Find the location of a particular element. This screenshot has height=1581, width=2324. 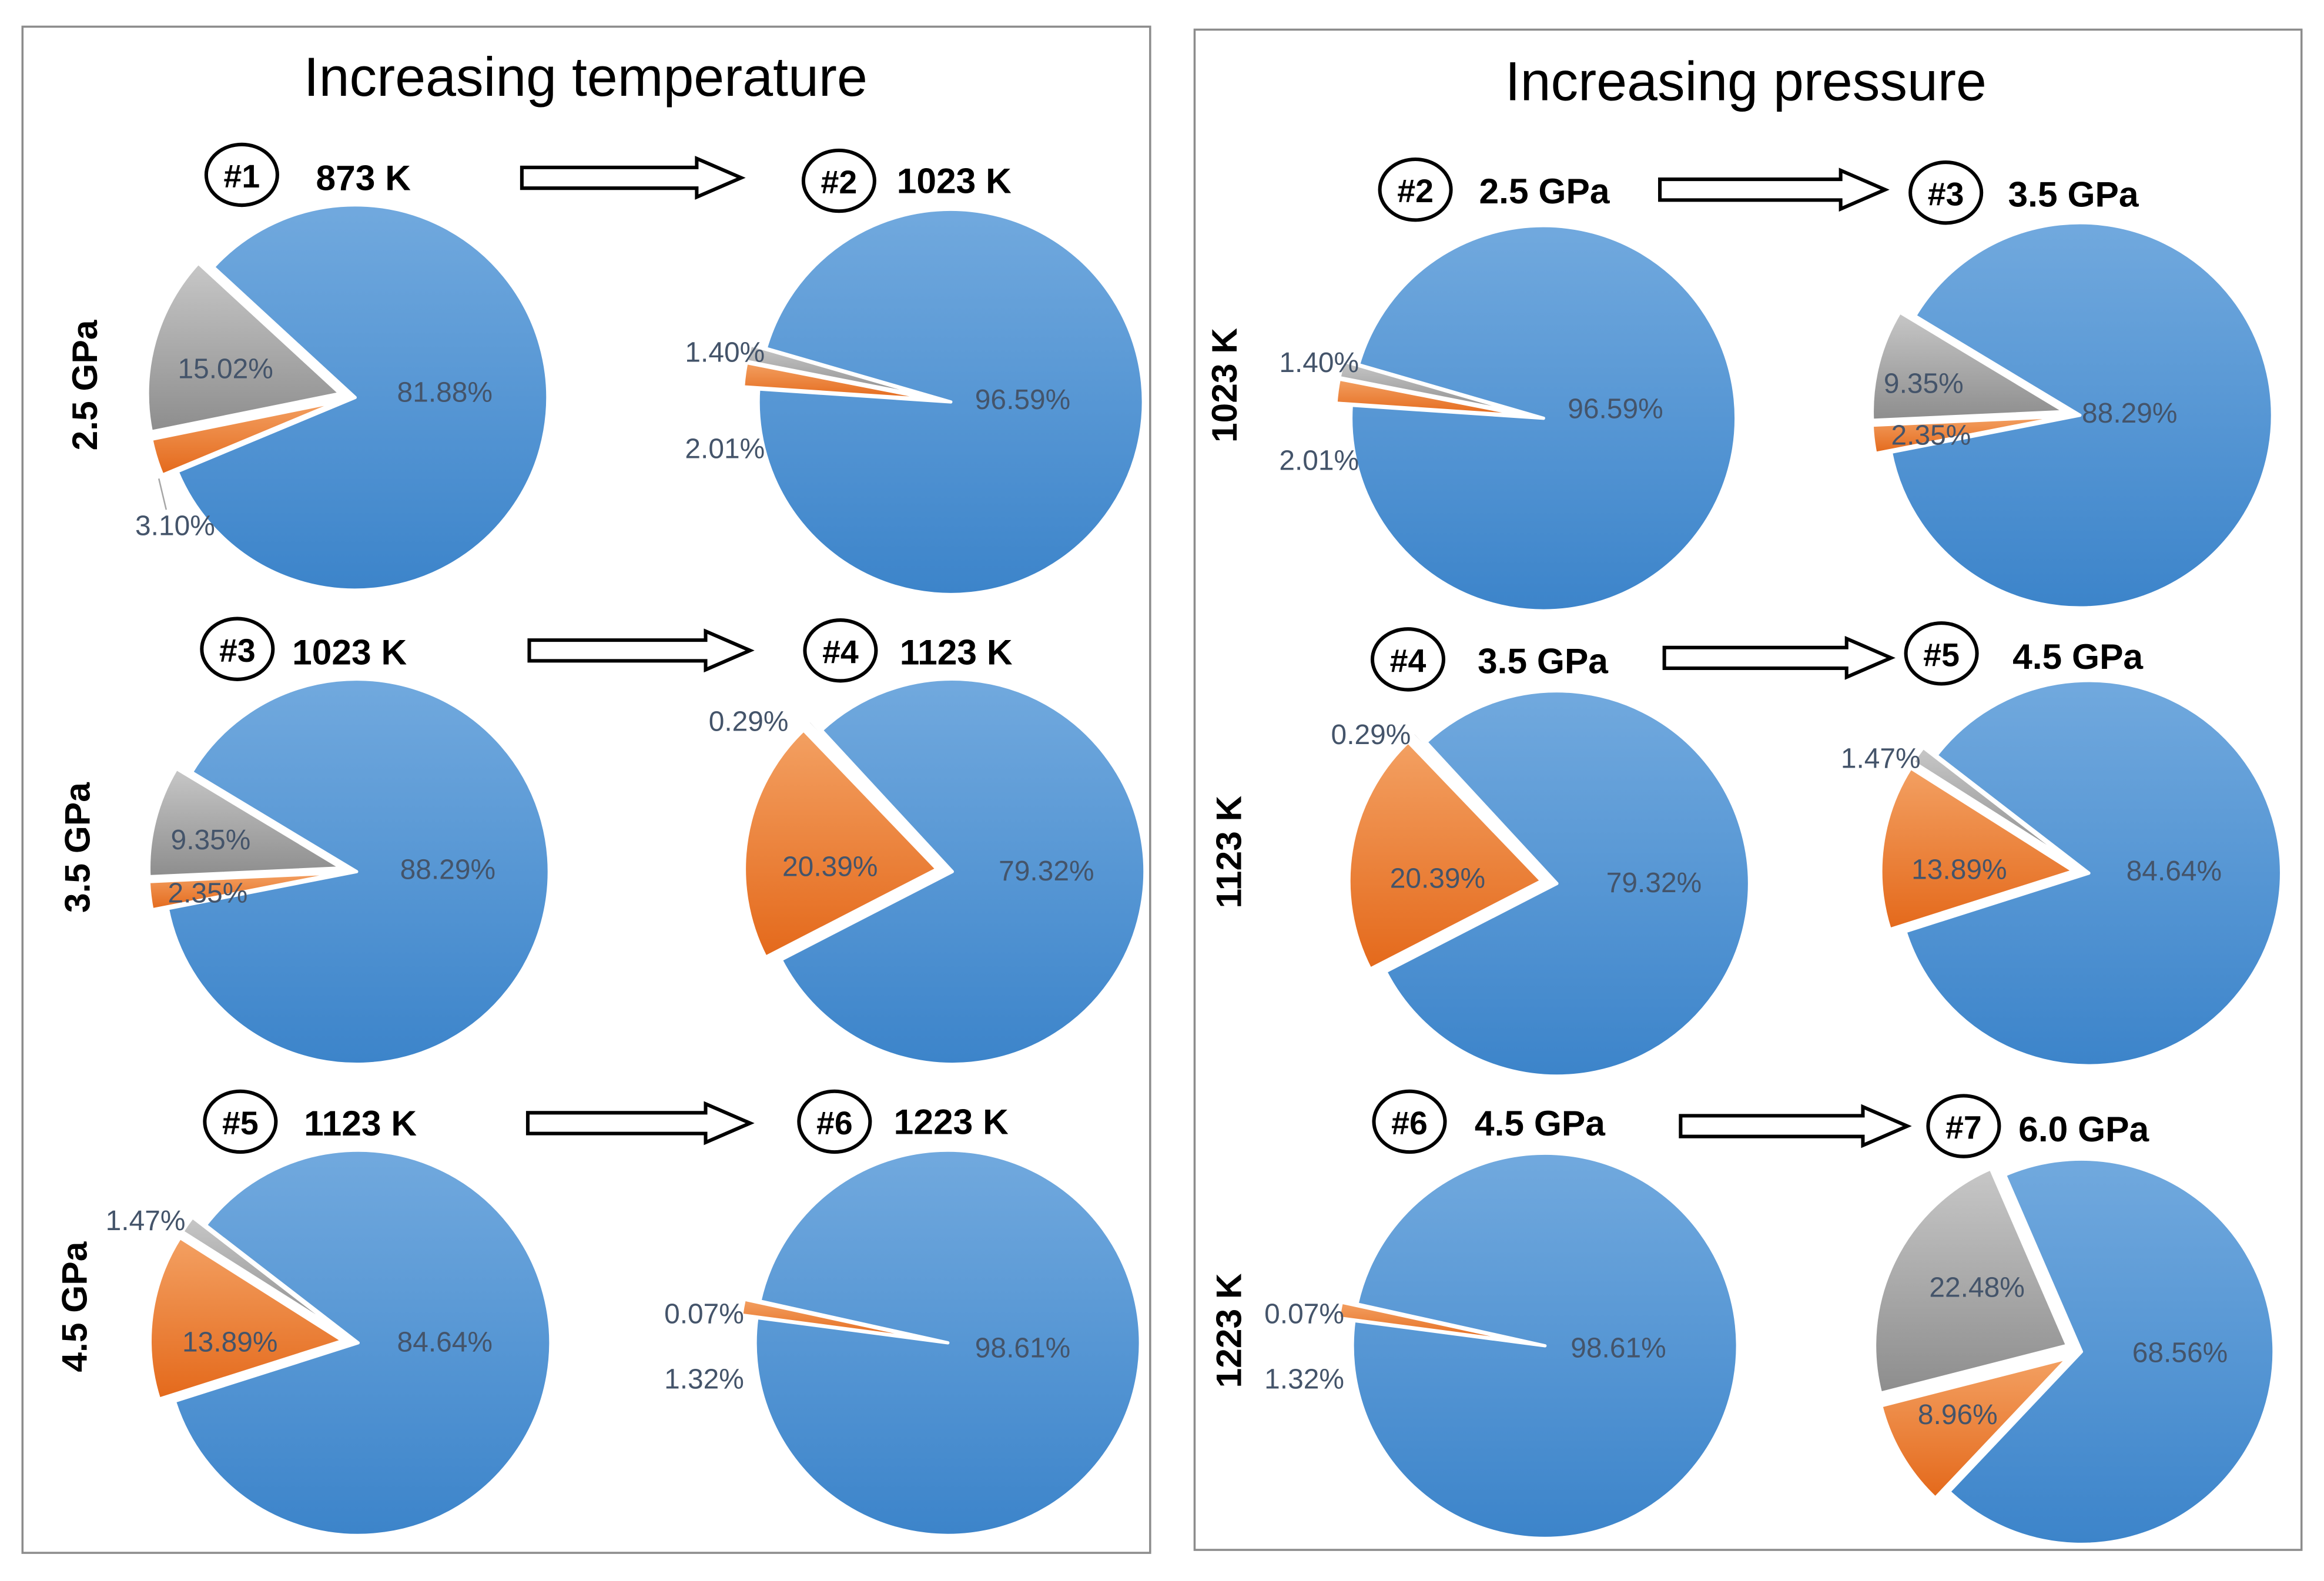

pie-header: #3 1023 K is located at coordinates (304, 649).